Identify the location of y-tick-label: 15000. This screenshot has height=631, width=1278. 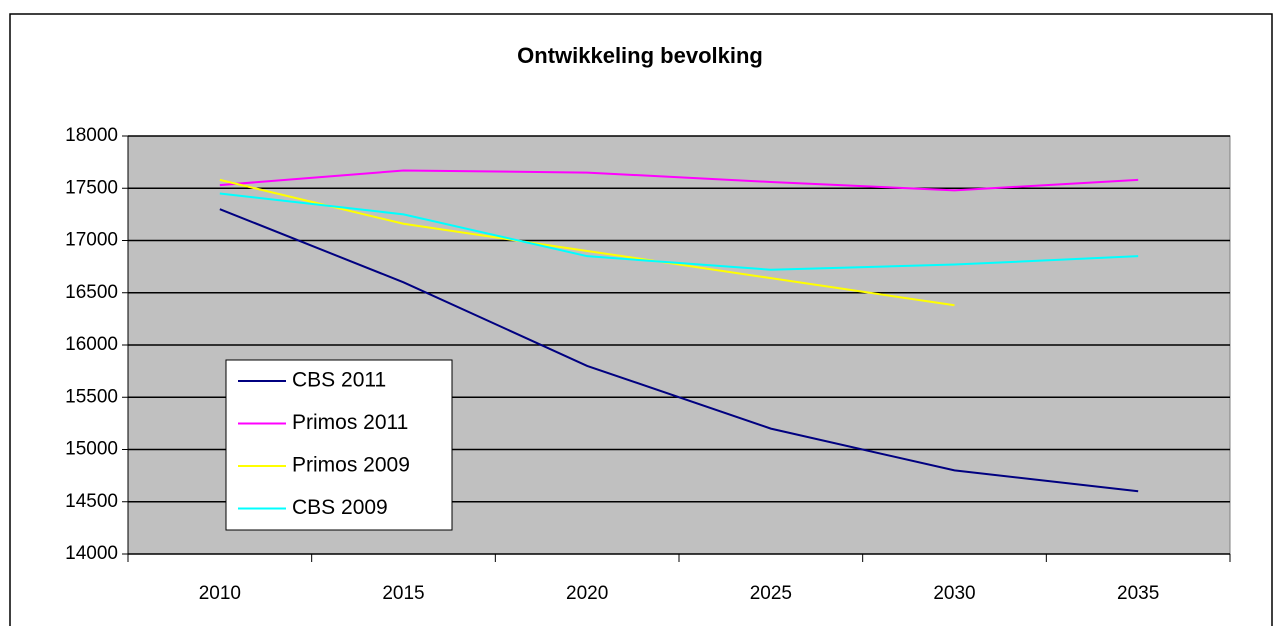
(91, 449).